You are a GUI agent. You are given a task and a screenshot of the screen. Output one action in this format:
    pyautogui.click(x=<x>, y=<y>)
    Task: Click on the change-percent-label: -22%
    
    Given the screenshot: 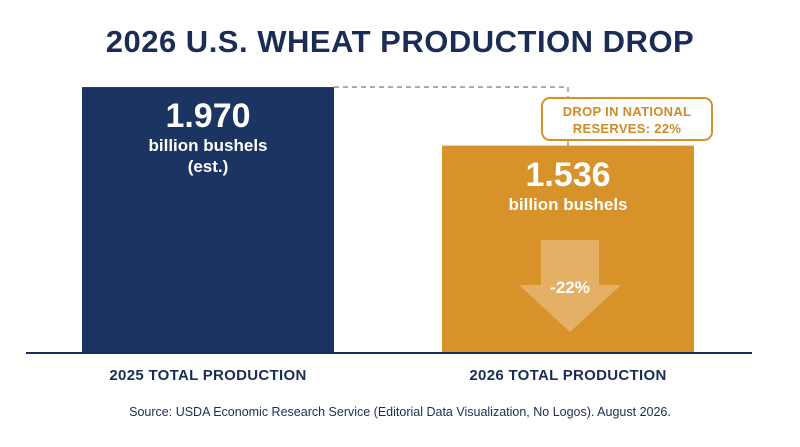 What is the action you would take?
    pyautogui.click(x=570, y=287)
    